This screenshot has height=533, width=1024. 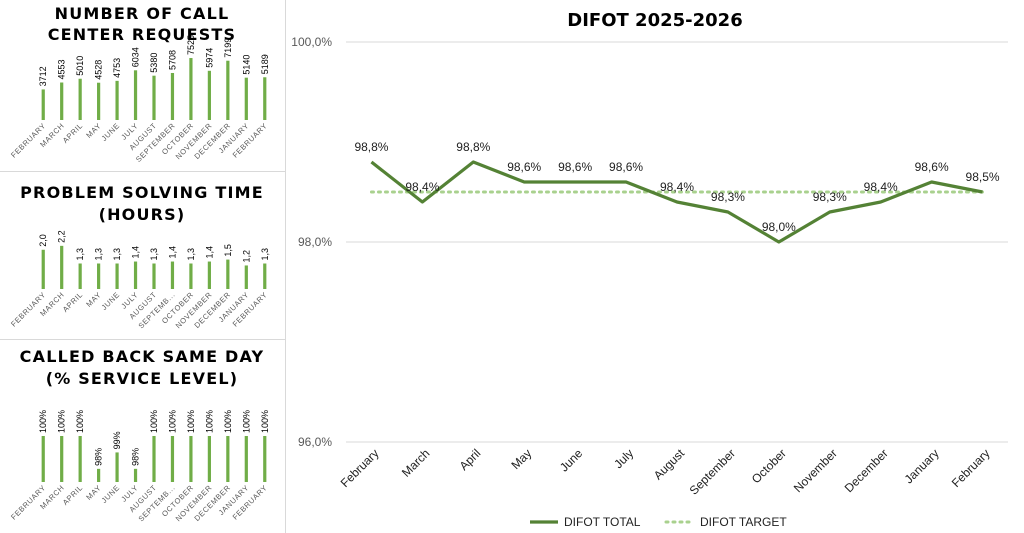 I want to click on bar-value-label: 5380, so click(x=154, y=63).